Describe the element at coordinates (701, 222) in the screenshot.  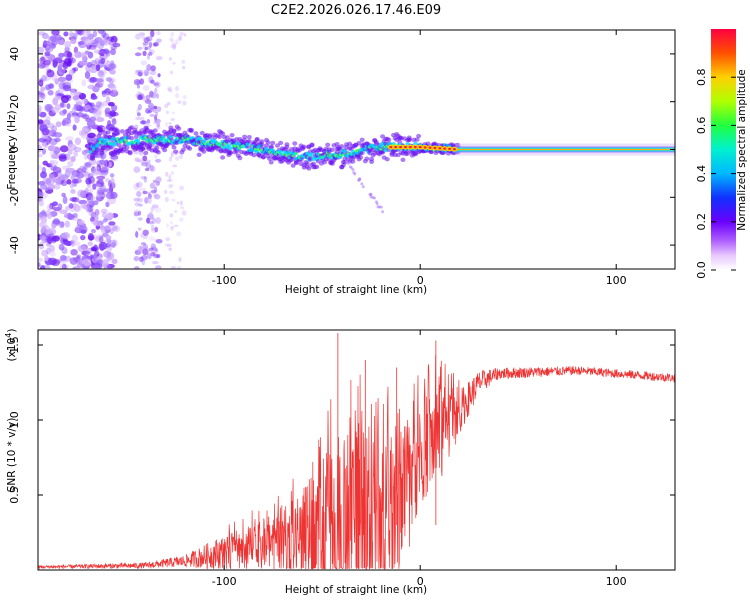
I see `colorbar-tick-label: 0.2` at that location.